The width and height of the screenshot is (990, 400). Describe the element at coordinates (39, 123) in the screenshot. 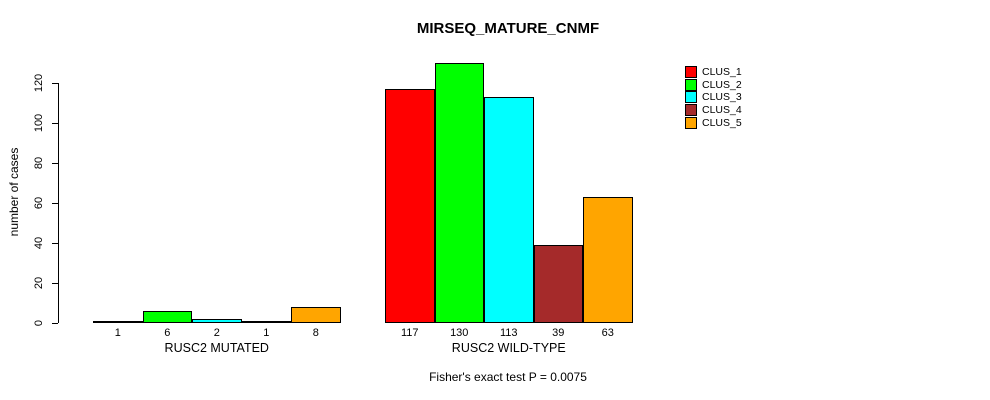

I see `y-axis-tick-label: 100` at that location.